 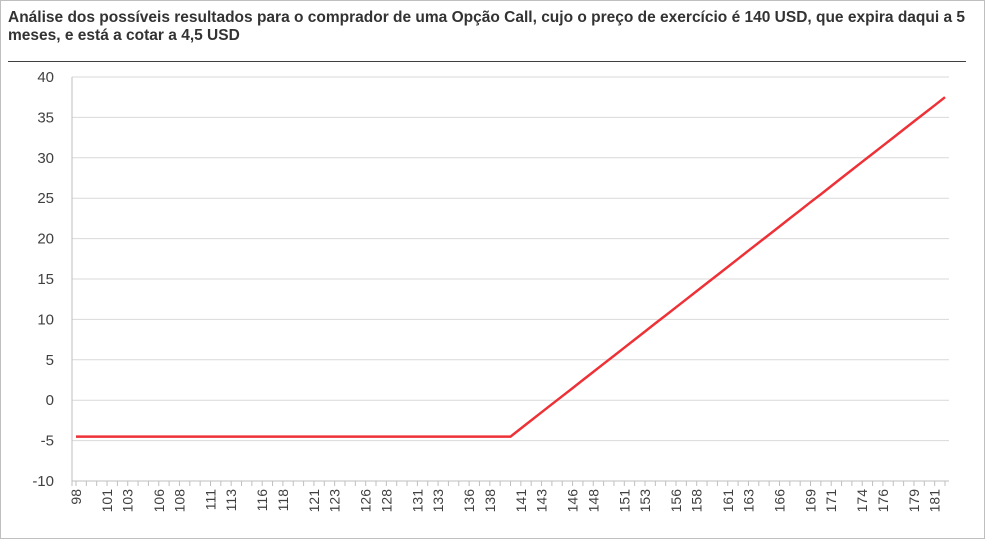 I want to click on x-tick-label: 128, so click(x=386, y=501).